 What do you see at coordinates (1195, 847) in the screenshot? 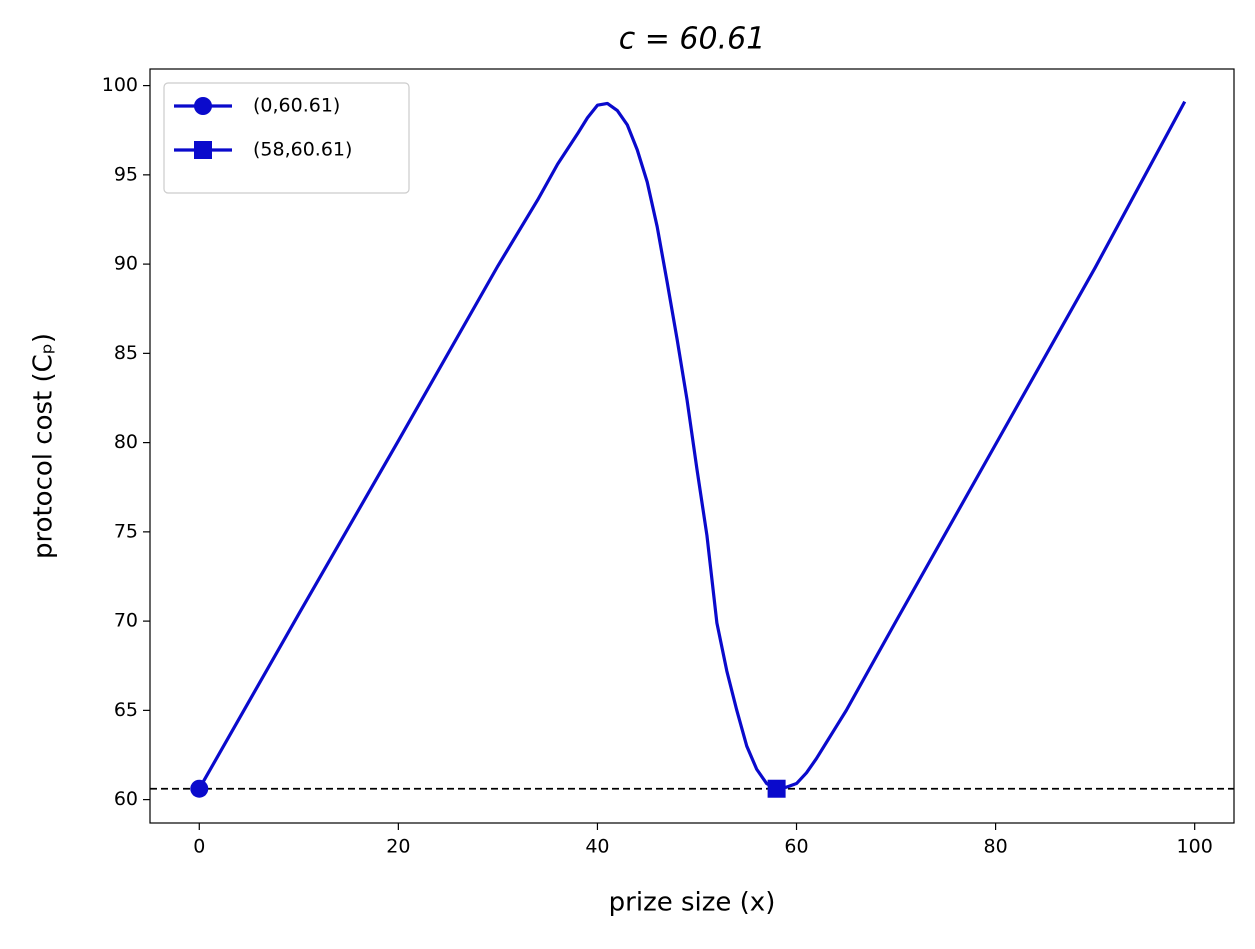
I see `x-tick-label: 100` at bounding box center [1195, 847].